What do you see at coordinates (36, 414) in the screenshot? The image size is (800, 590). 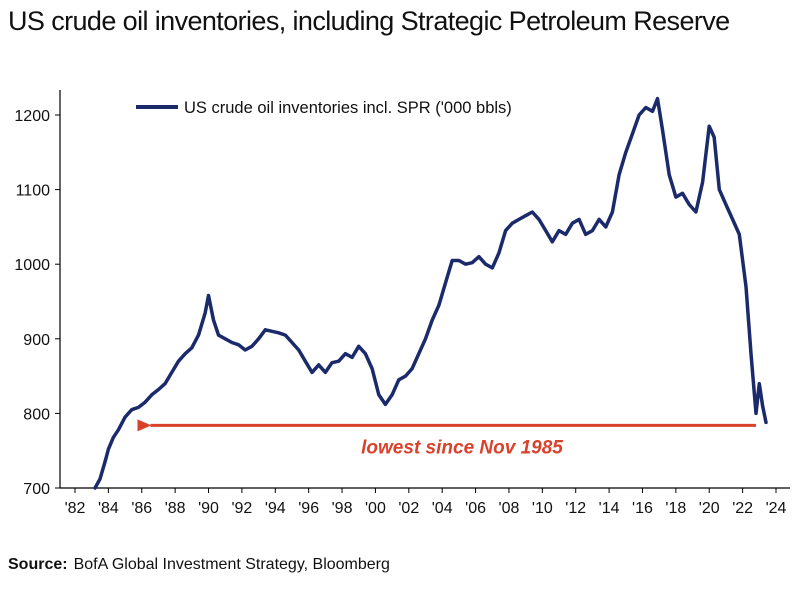 I see `y-tick-label: 800` at bounding box center [36, 414].